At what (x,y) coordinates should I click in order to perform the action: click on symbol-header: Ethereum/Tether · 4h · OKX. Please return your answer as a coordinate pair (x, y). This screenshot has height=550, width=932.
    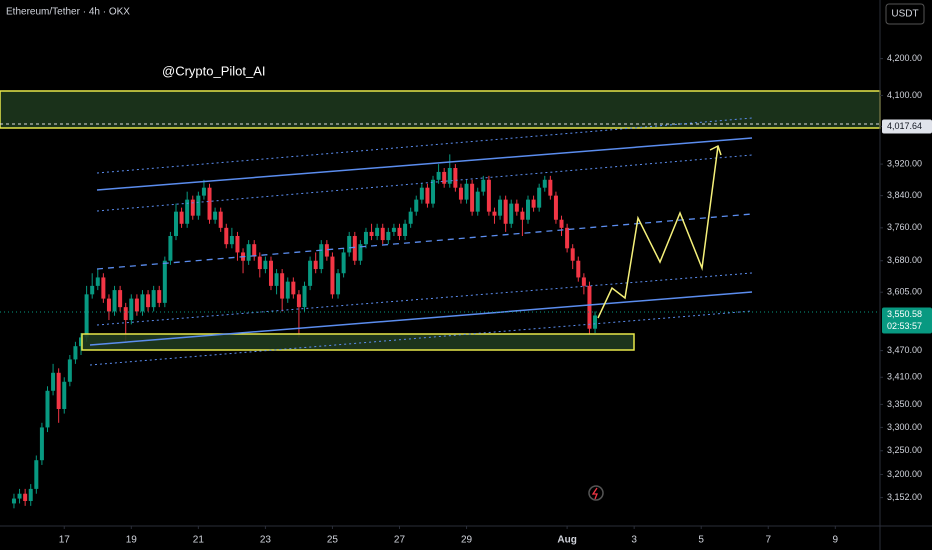
    Looking at the image, I should click on (68, 12).